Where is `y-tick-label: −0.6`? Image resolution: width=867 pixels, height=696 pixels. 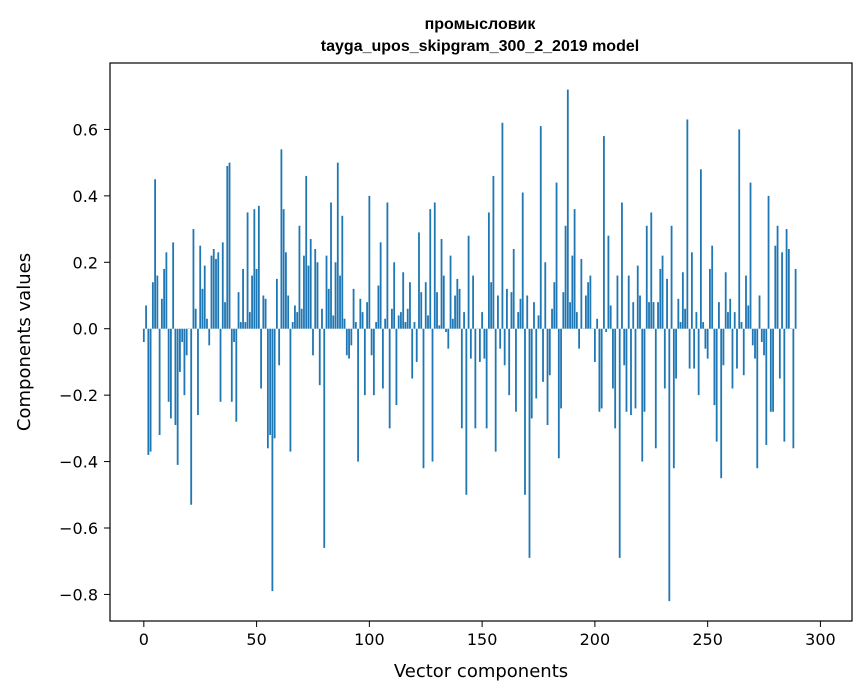
y-tick-label: −0.6 is located at coordinates (78, 528).